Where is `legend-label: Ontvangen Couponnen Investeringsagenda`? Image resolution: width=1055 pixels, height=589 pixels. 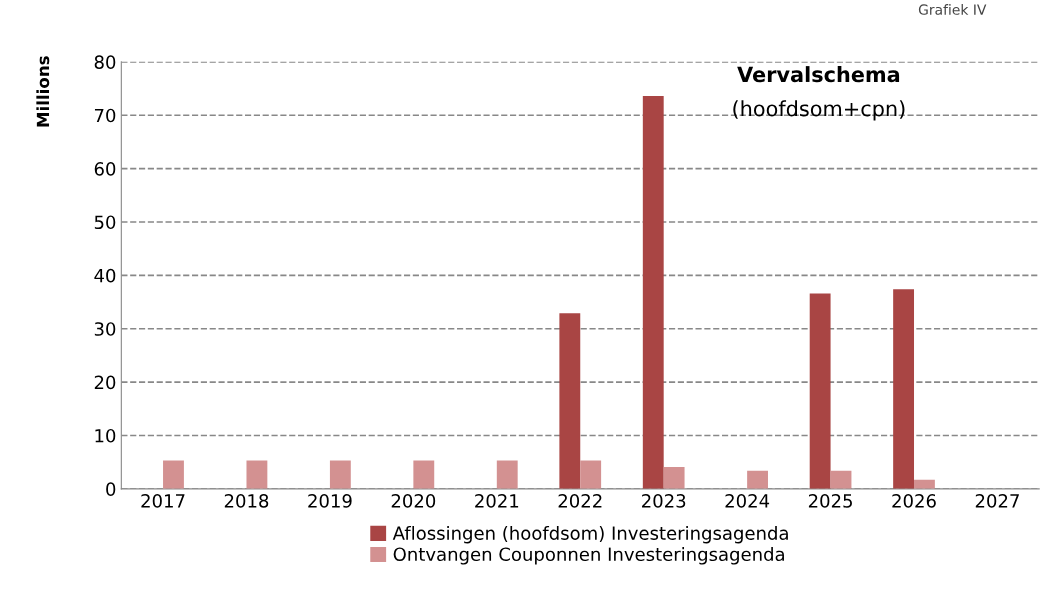
legend-label: Ontvangen Couponnen Investeringsagenda is located at coordinates (588, 556).